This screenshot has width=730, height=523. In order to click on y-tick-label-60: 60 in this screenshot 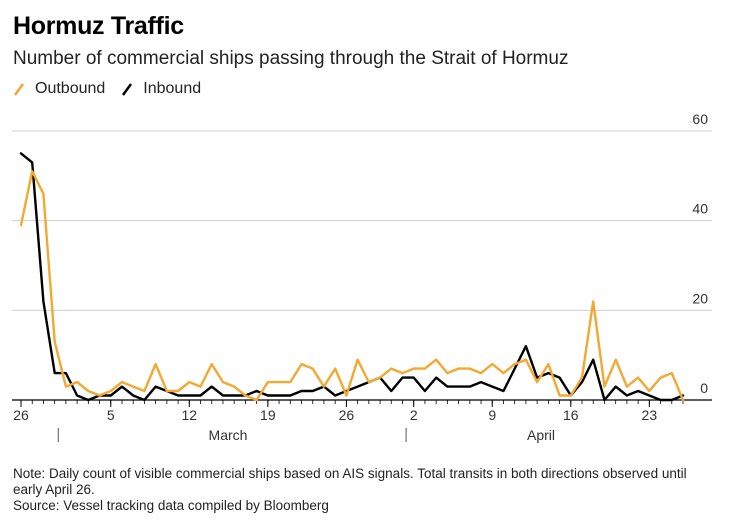, I will do `click(700, 119)`.